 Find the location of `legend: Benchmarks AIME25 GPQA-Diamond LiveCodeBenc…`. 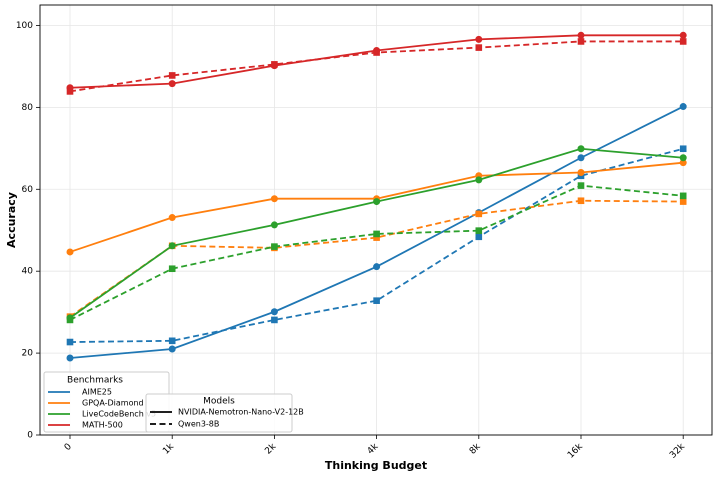

legend: Benchmarks AIME25 GPQA-Diamond LiveCodeBenc… is located at coordinates (106, 402).